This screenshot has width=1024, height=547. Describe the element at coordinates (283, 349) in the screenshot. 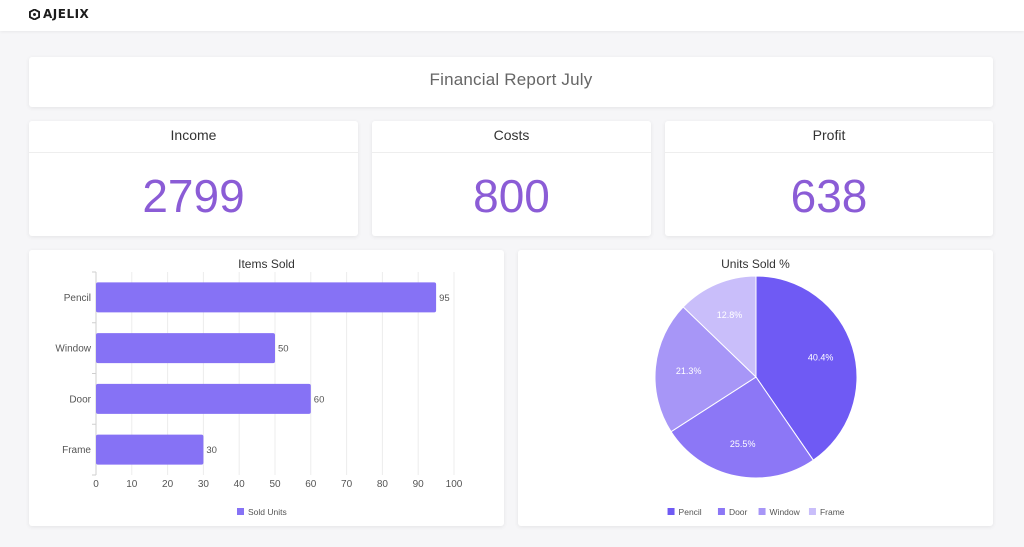

I see `bar-data-label: 50` at that location.